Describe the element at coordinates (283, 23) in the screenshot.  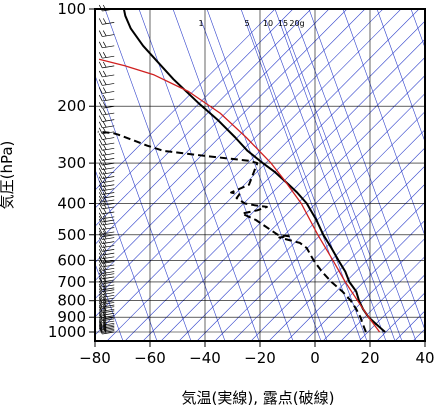
I see `mixing-ratio-label: 15` at that location.